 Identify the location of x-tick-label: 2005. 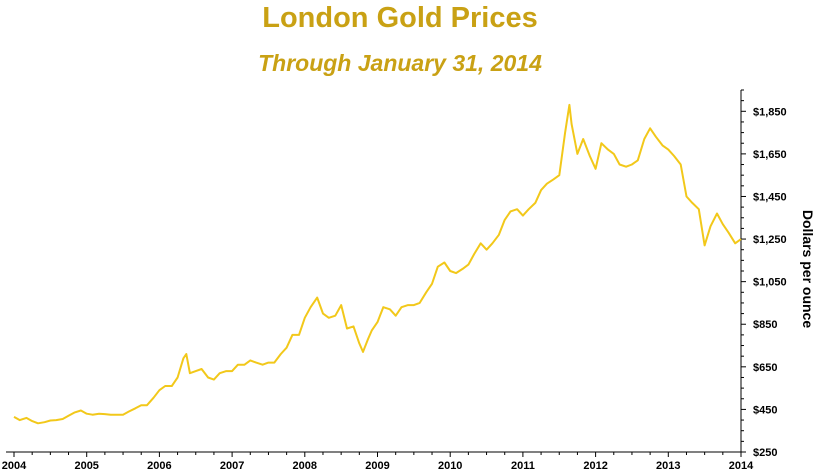
(86, 466).